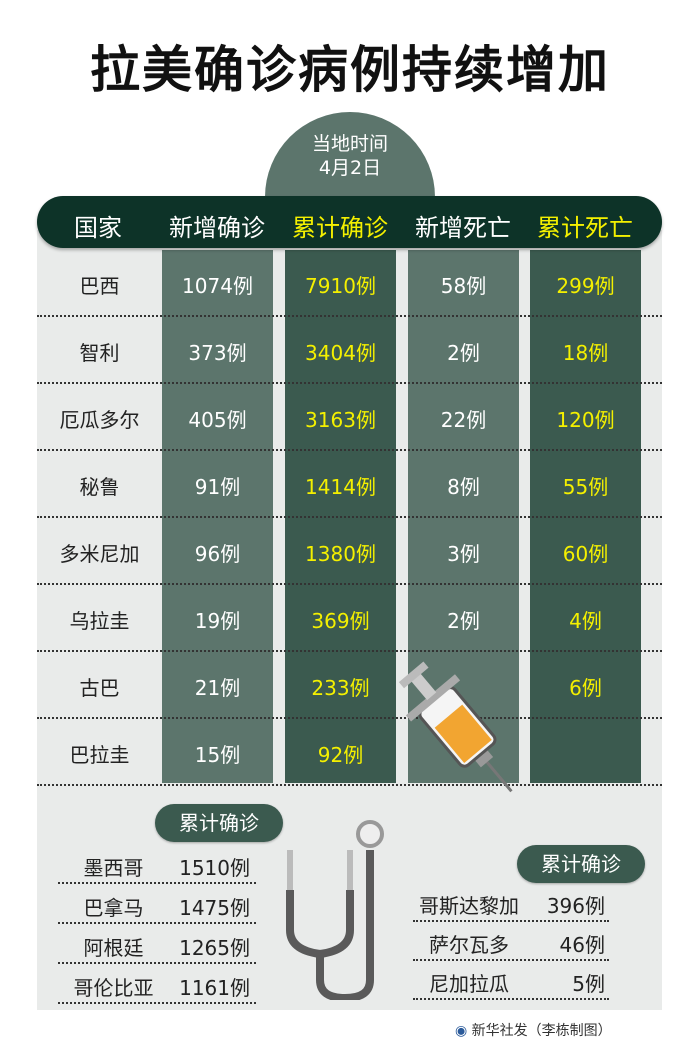  I want to click on list-item: 阿根廷 1265例, so click(157, 945).